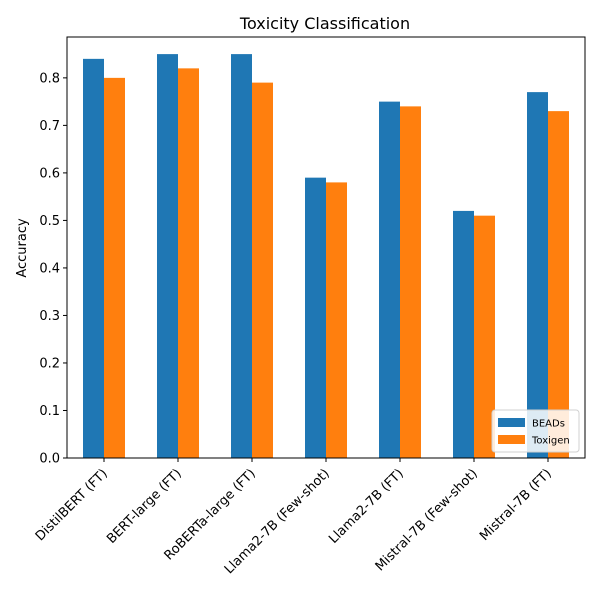  I want to click on y-axis: 0.0 0.1 0.2 0.3 0.4 0.5 0.6 0.7 0.8, so click(53, 269).